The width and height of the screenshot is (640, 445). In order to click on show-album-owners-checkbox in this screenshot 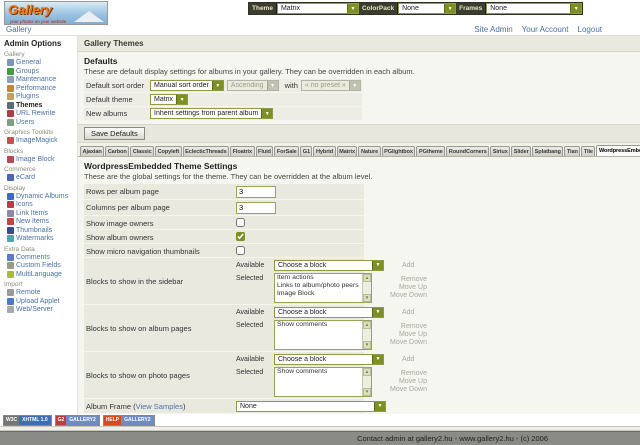, I will do `click(240, 236)`.